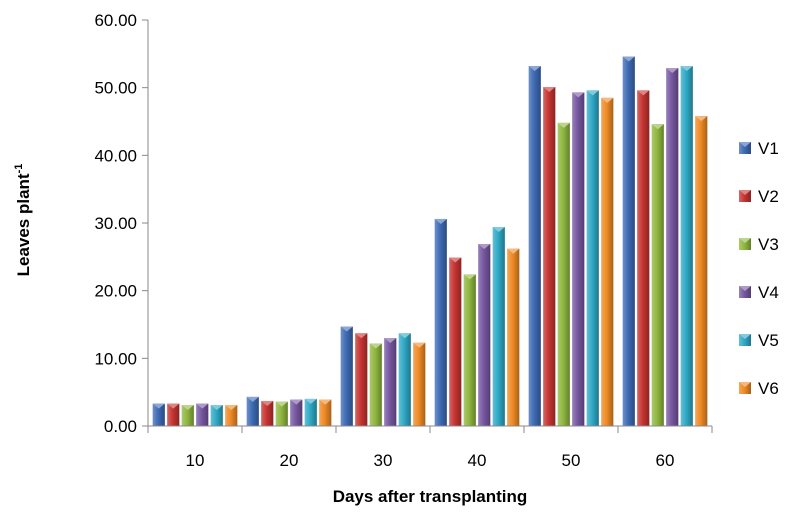 The width and height of the screenshot is (790, 513). I want to click on y-tick-label: 40.00, so click(115, 155).